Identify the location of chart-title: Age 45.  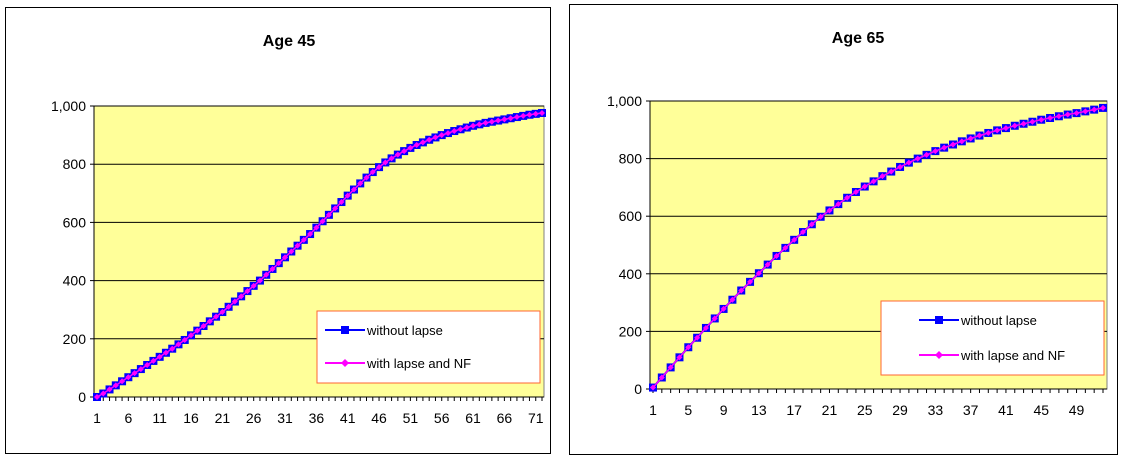
(289, 41).